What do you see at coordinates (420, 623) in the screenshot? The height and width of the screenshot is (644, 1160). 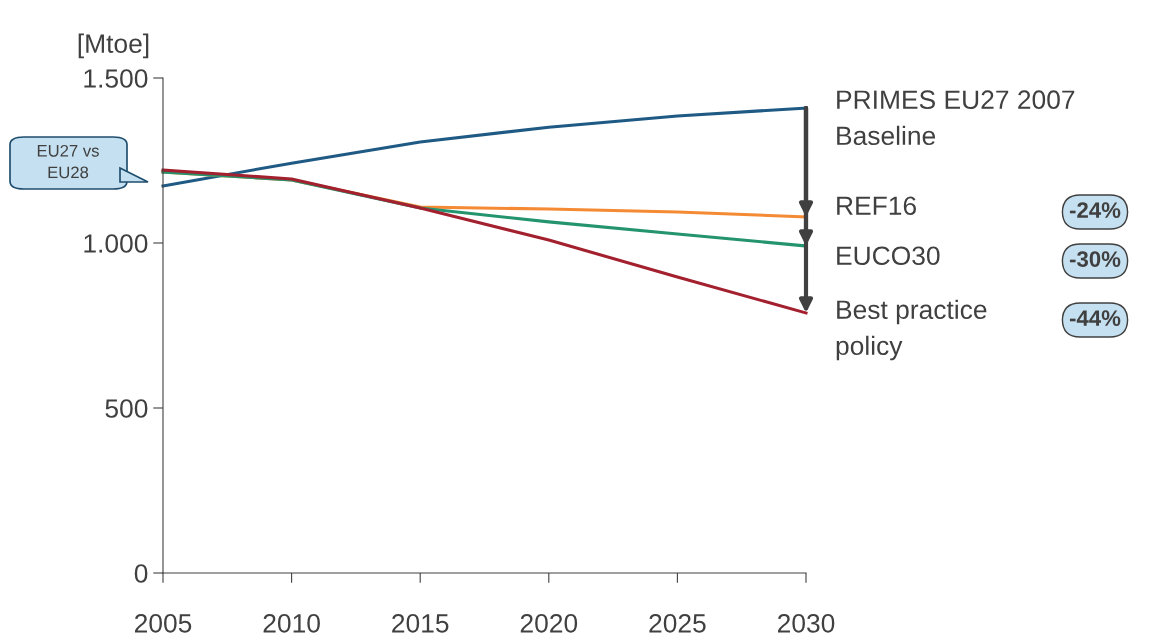 I see `x-tick-label: 2015` at bounding box center [420, 623].